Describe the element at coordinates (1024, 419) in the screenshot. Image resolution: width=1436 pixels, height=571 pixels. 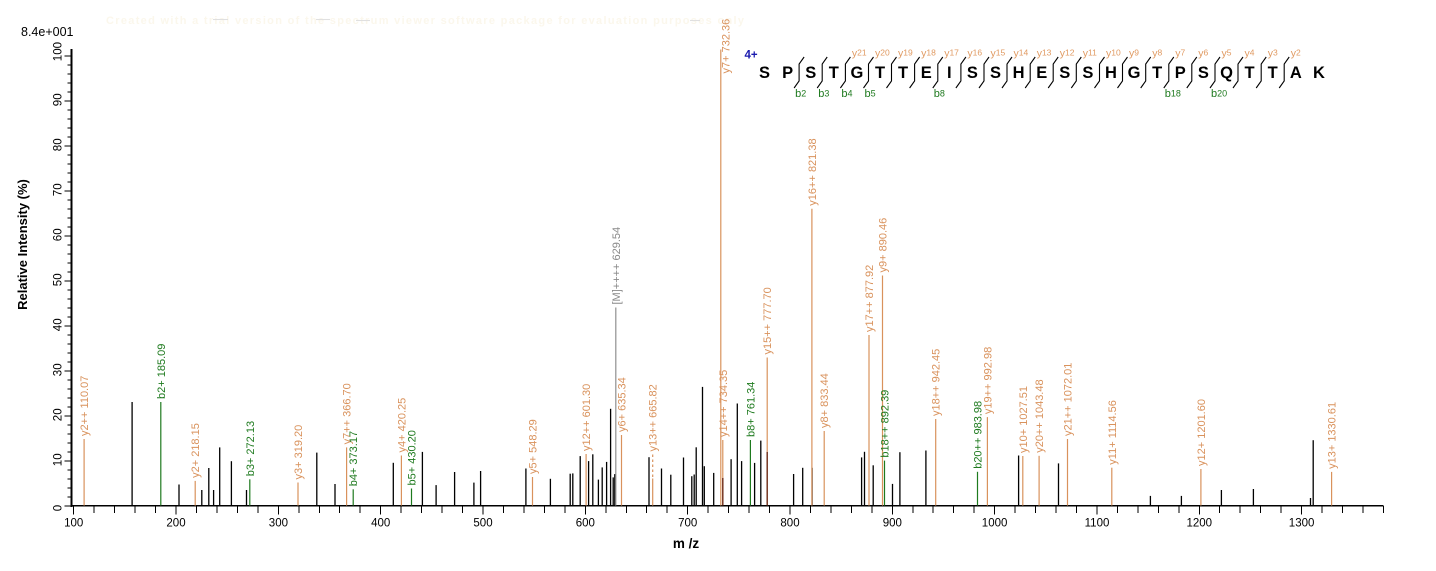
I see `svg-text: y10+ 1027.51` at that location.